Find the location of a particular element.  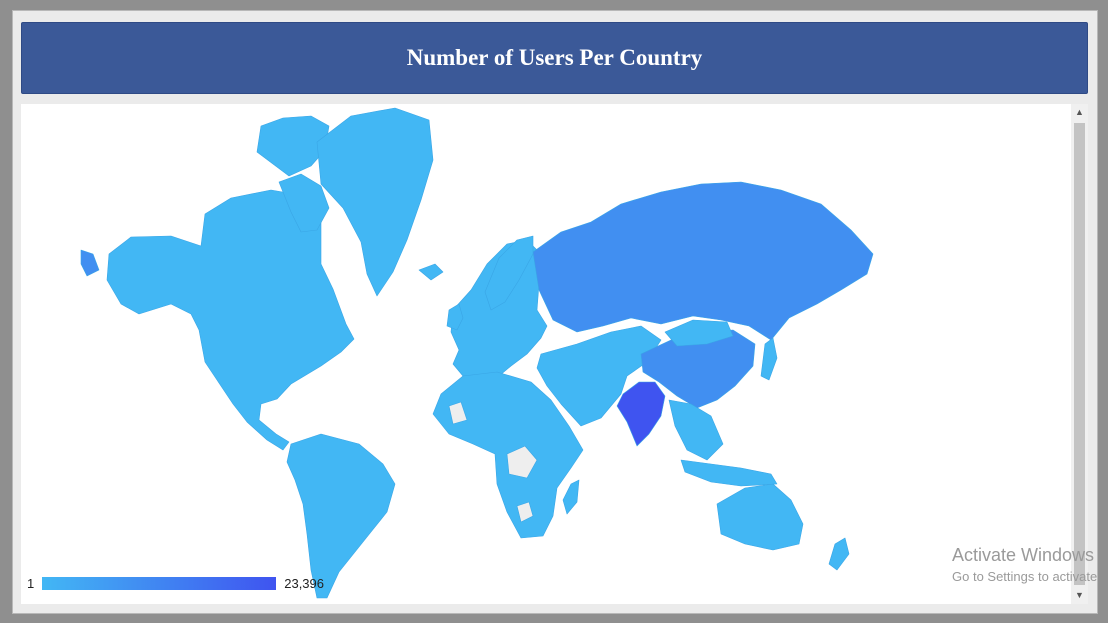

madagascar-region is located at coordinates (571, 497).